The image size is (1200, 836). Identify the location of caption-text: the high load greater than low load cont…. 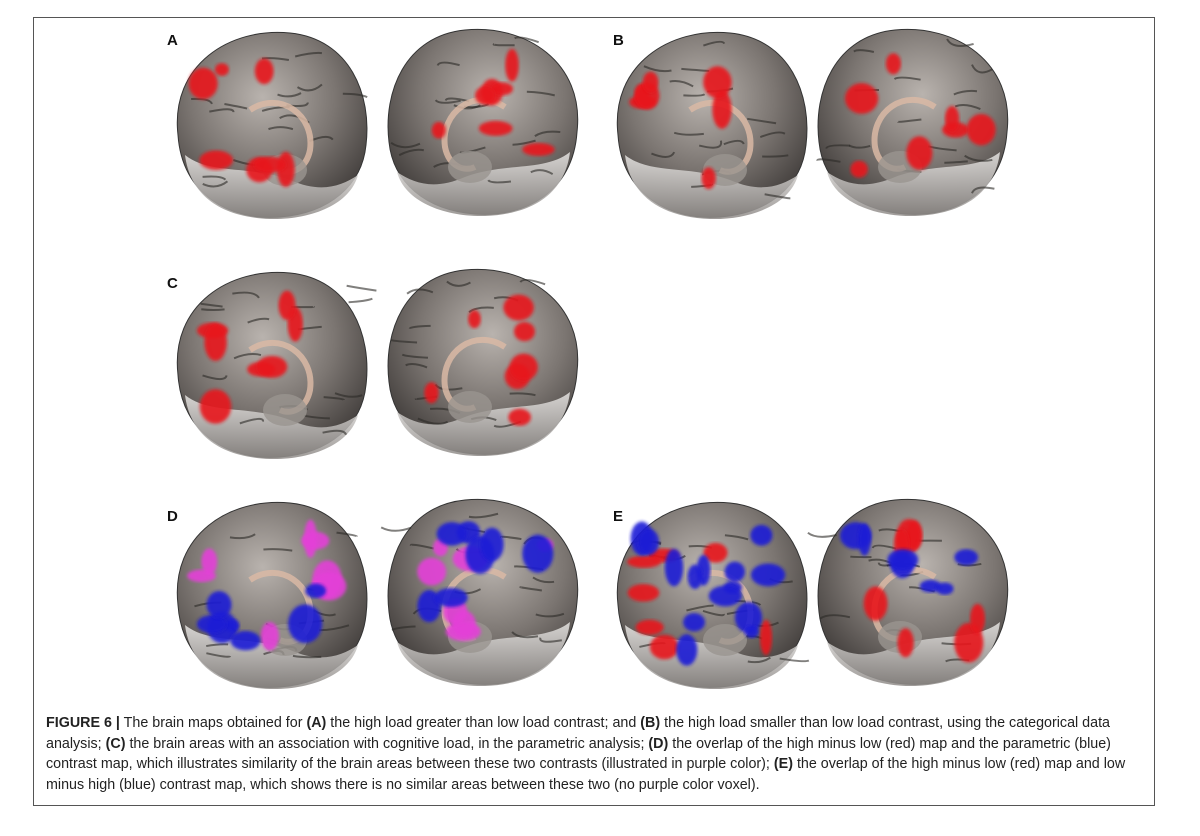
(483, 723).